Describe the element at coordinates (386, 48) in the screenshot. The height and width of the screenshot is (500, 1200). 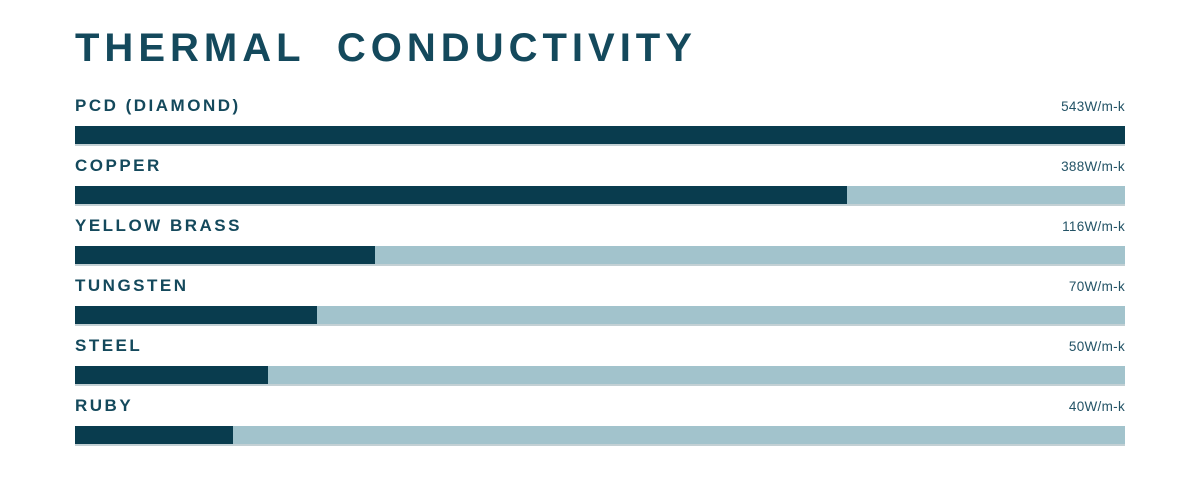
I see `chart-title: THERMAL CONDUCTIVITY` at that location.